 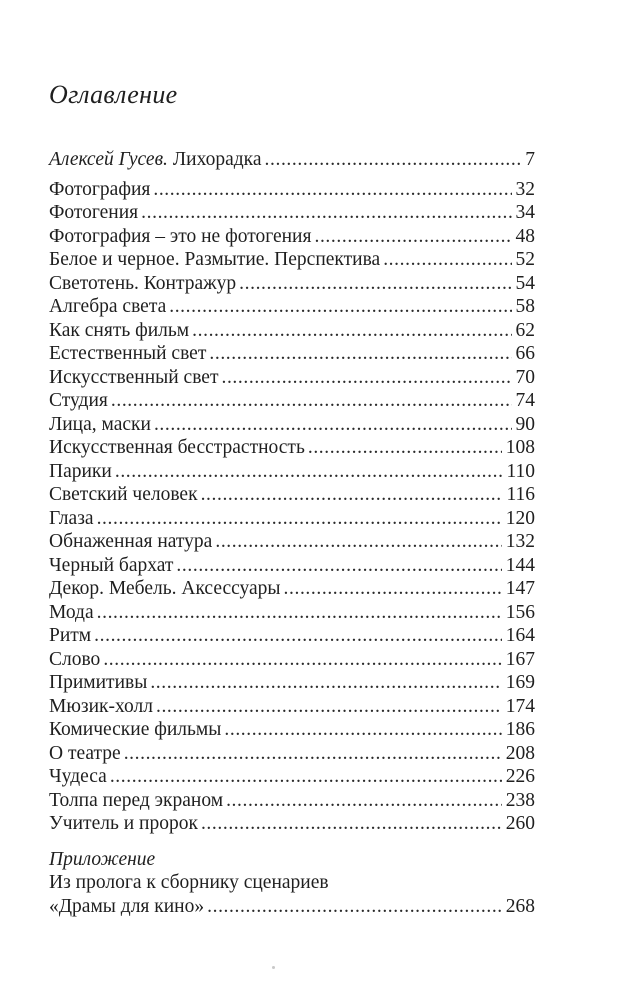 What do you see at coordinates (525, 353) in the screenshot?
I see `toc-entry-page: 66` at bounding box center [525, 353].